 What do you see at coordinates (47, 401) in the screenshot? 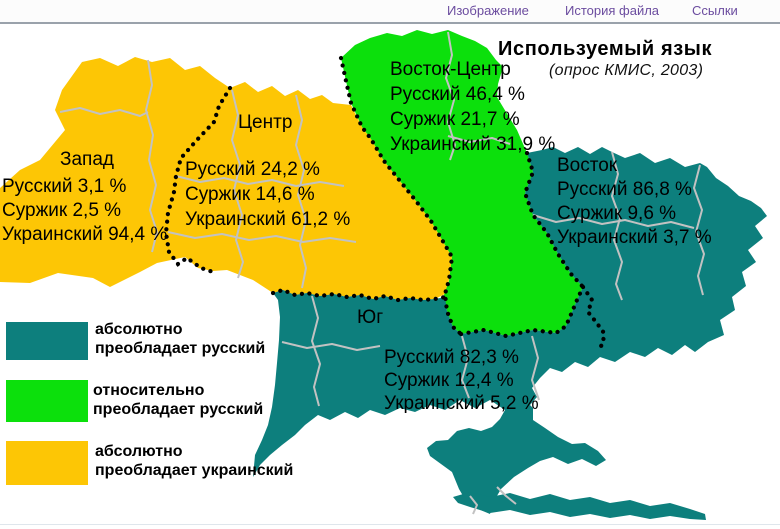
I see `legend-swatch-russian-relative` at bounding box center [47, 401].